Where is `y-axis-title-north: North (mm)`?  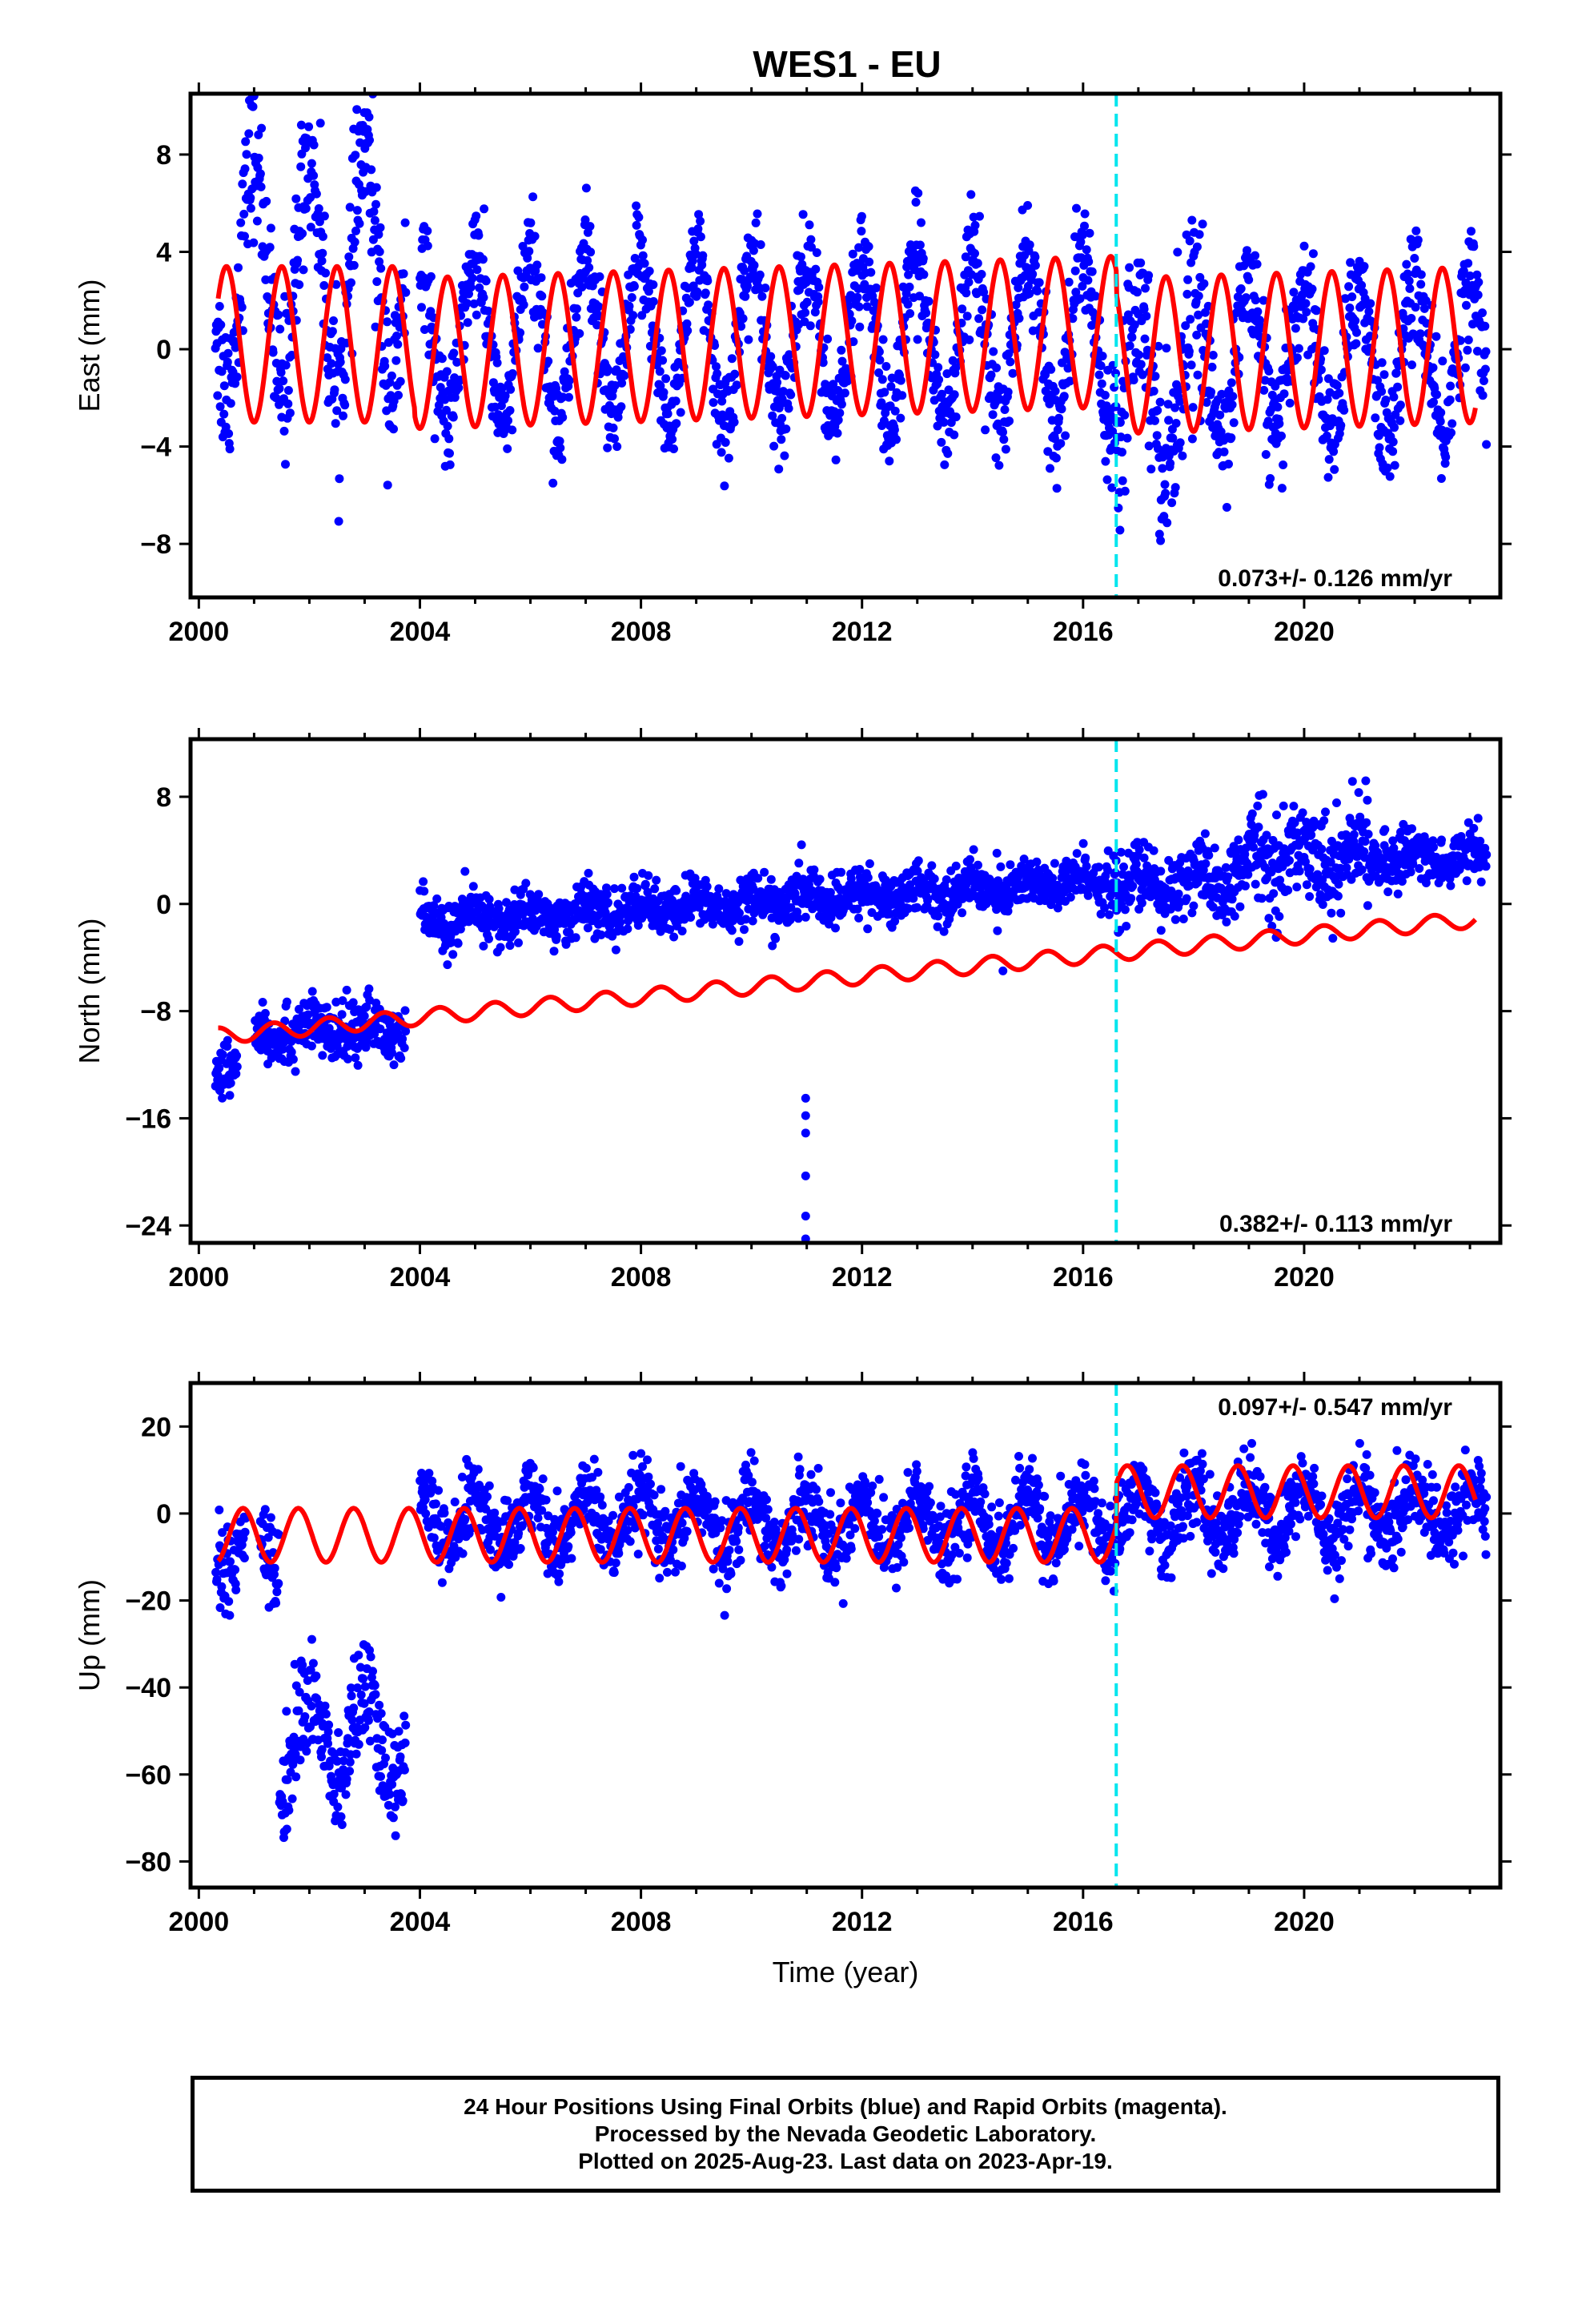
y-axis-title-north: North (mm) is located at coordinates (89, 991).